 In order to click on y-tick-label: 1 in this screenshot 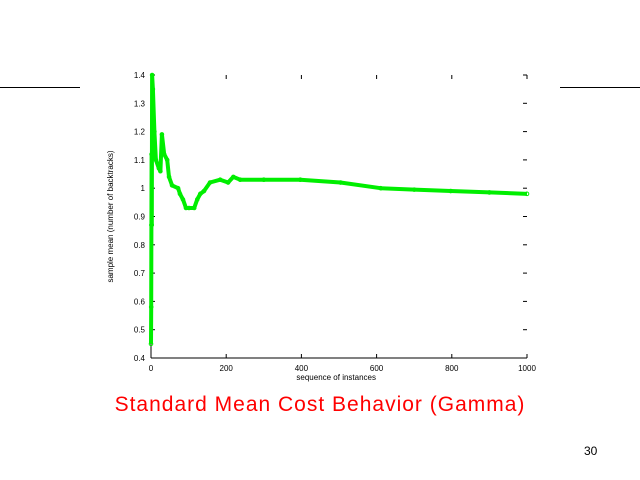, I will do `click(143, 188)`.